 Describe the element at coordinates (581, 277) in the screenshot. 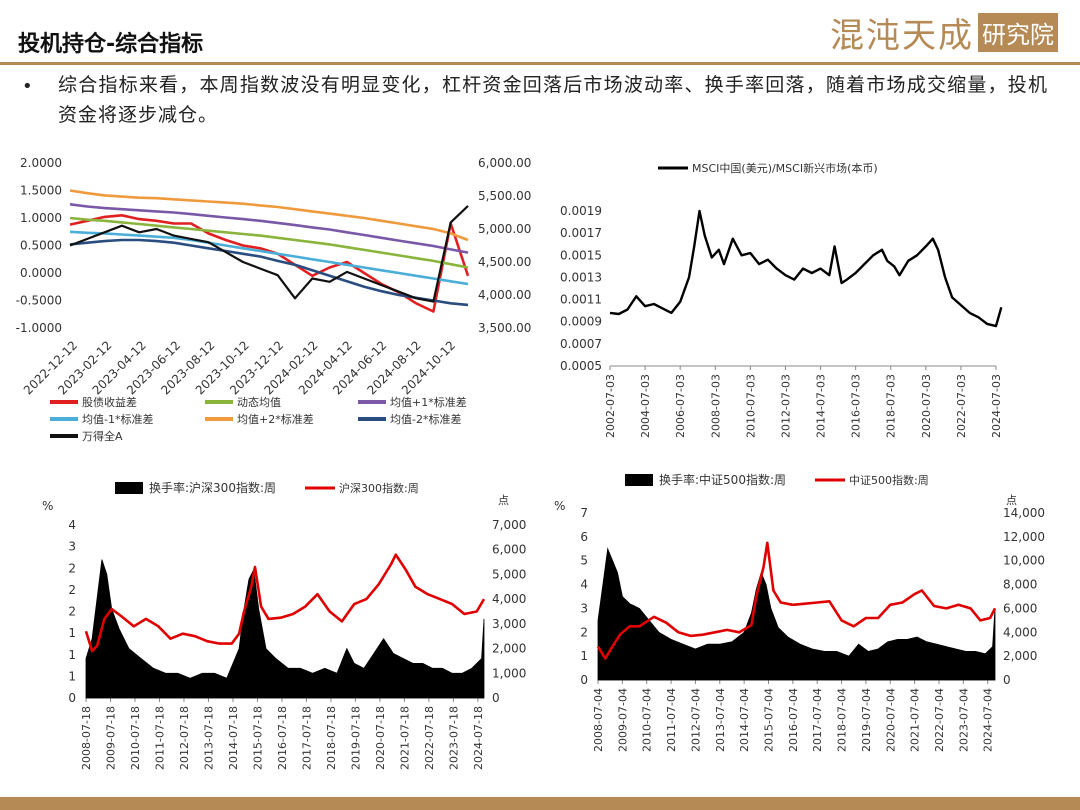

I see `y-tick: 0.0013` at that location.